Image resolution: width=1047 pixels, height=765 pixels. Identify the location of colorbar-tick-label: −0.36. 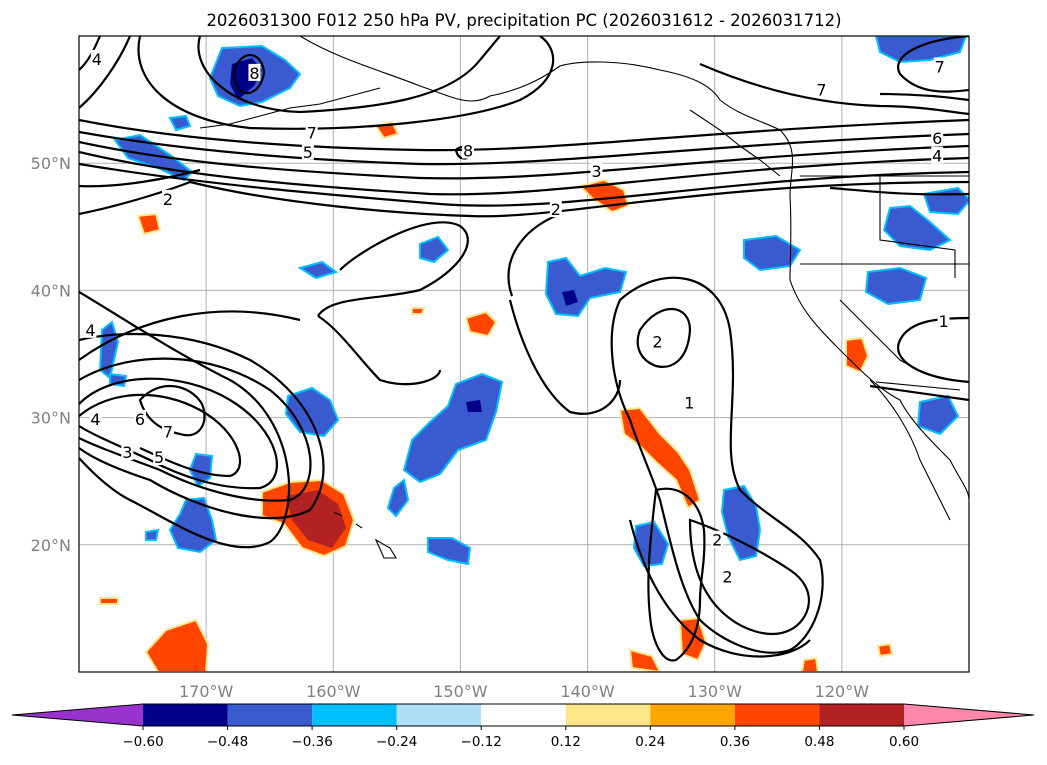
(311, 742).